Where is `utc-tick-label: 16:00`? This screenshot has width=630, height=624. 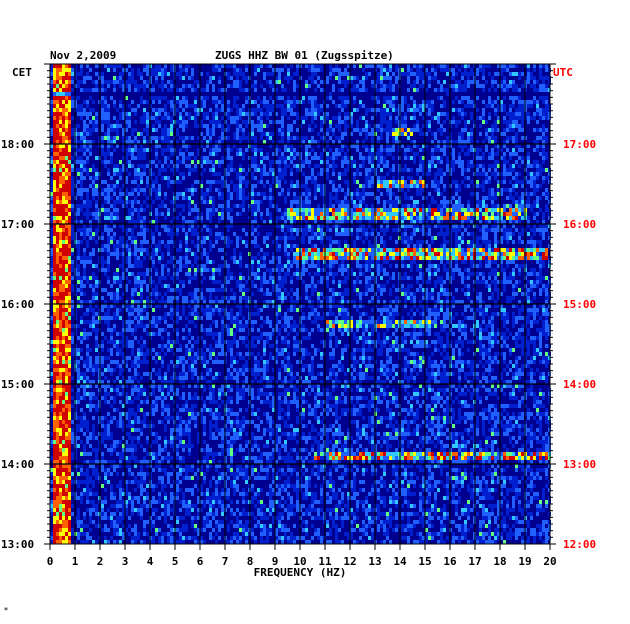
utc-tick-label: 16:00 is located at coordinates (579, 224).